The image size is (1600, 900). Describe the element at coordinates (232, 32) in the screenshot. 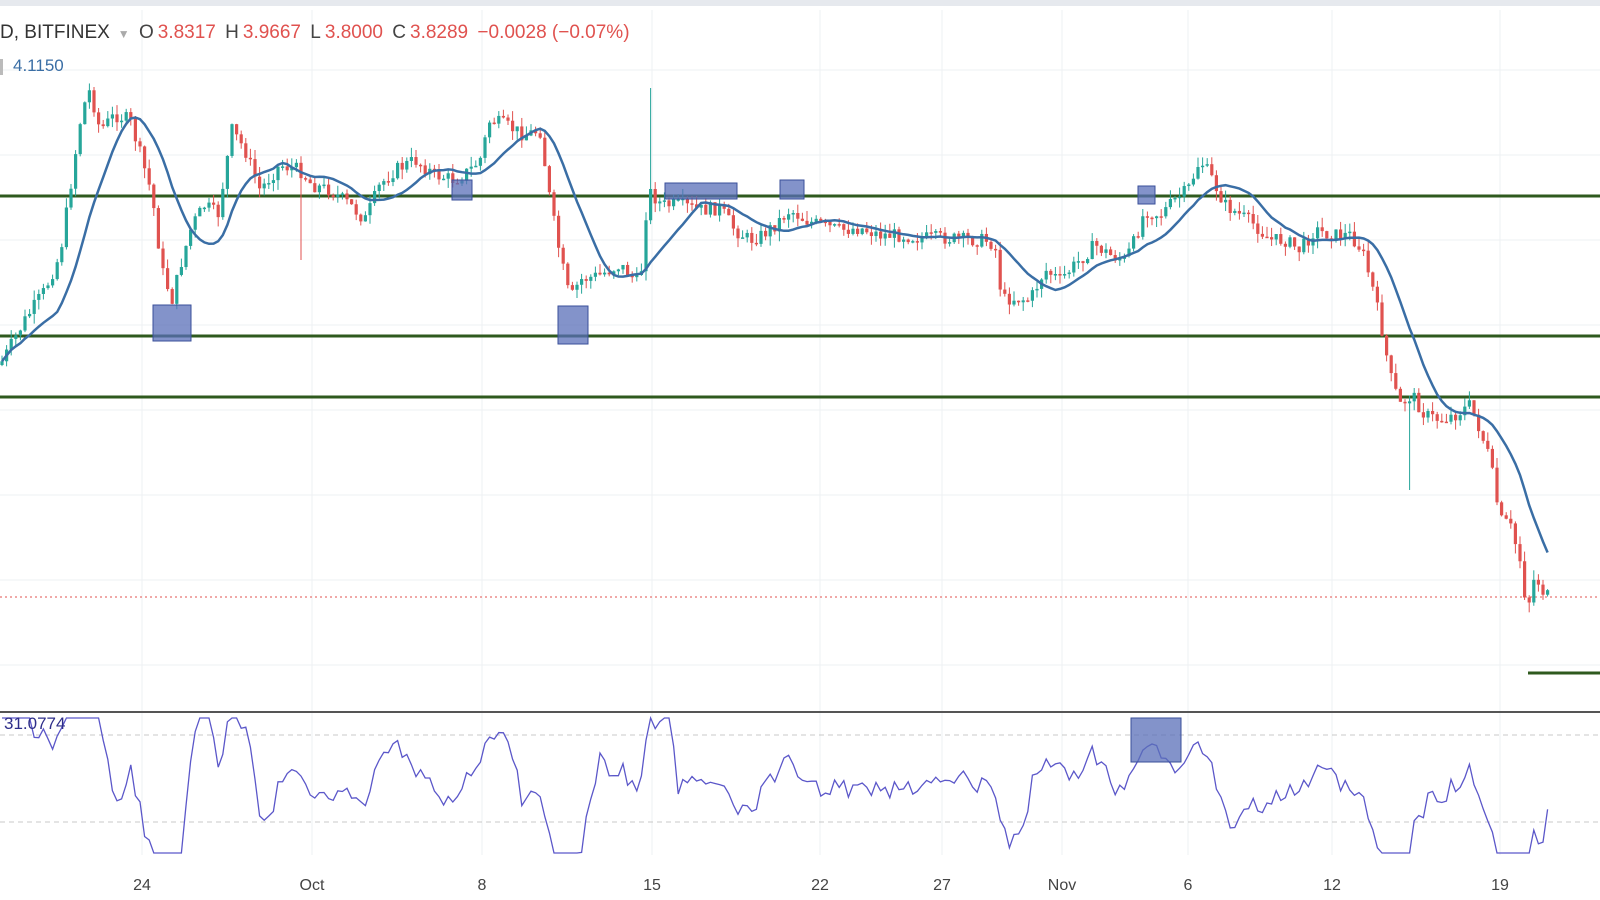

I see `high-label: H` at that location.